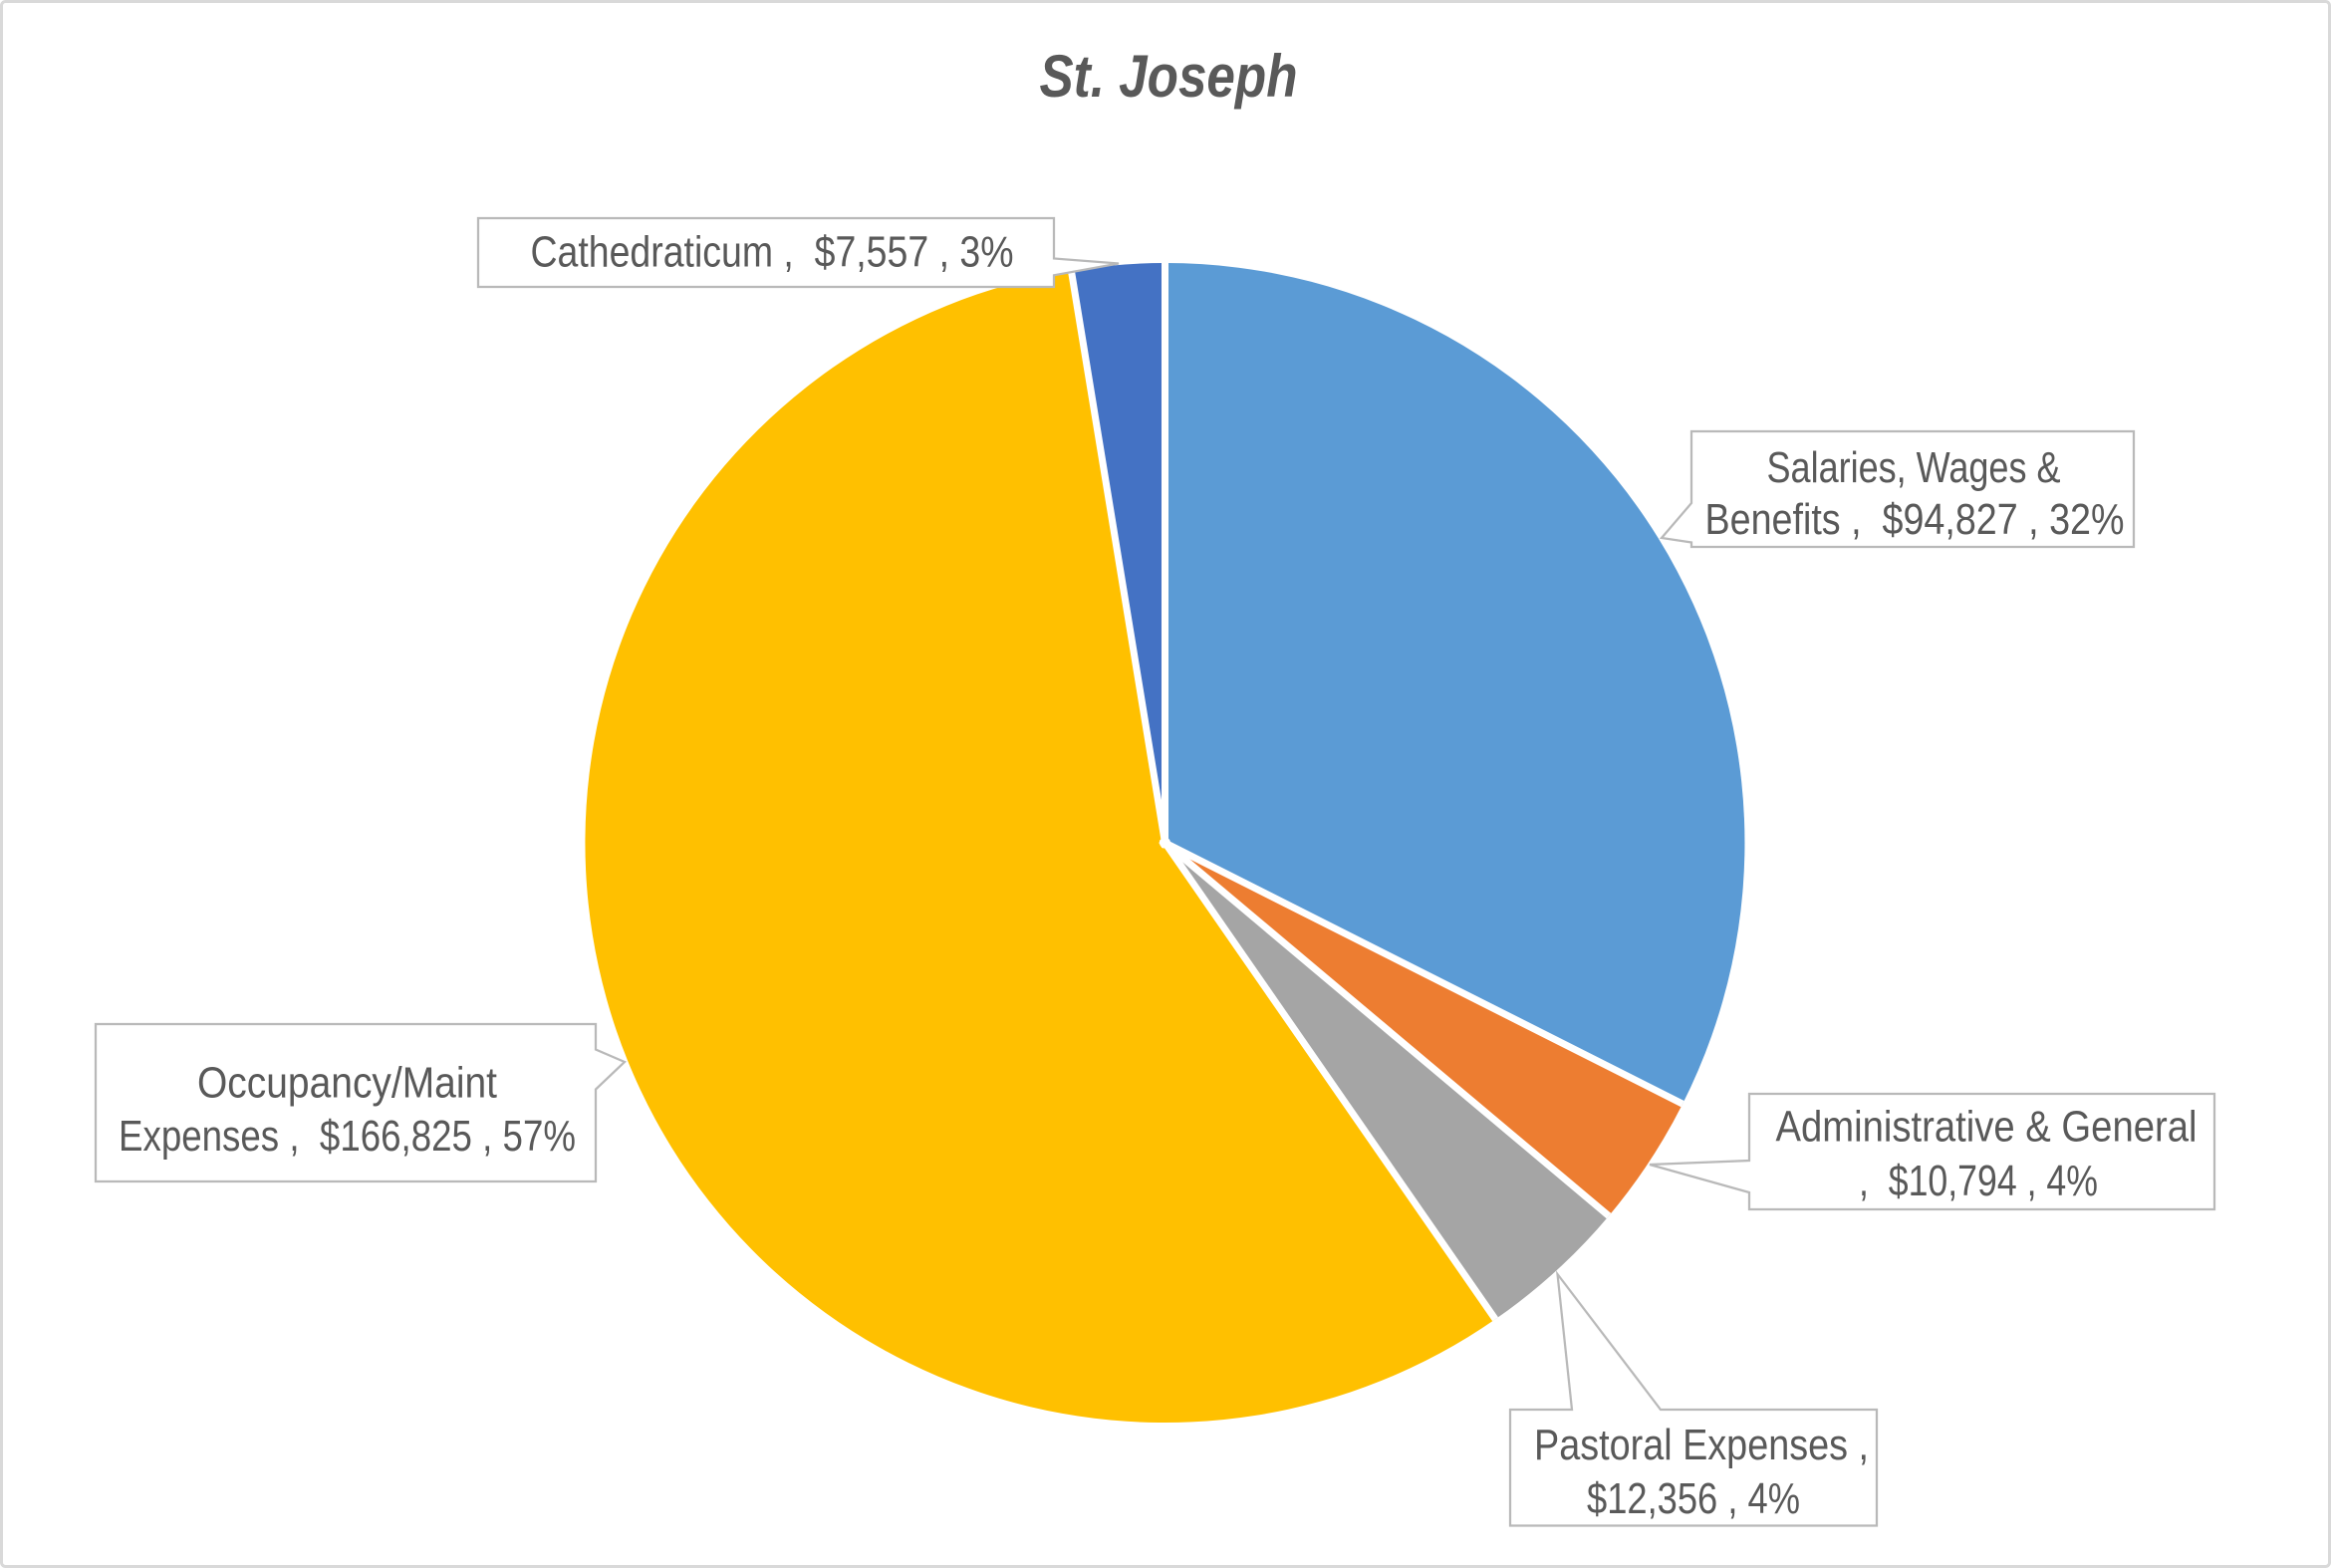  Describe the element at coordinates (1693, 1498) in the screenshot. I see `svg-text: $12,356 , 4%` at that location.